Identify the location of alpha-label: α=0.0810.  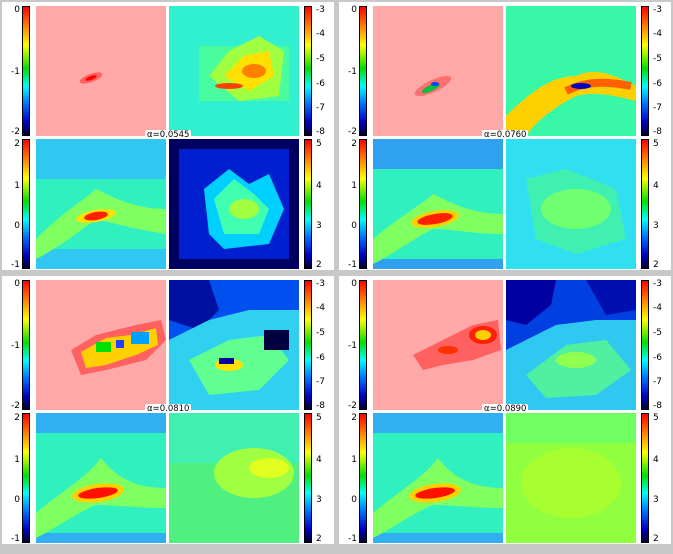
(168, 409).